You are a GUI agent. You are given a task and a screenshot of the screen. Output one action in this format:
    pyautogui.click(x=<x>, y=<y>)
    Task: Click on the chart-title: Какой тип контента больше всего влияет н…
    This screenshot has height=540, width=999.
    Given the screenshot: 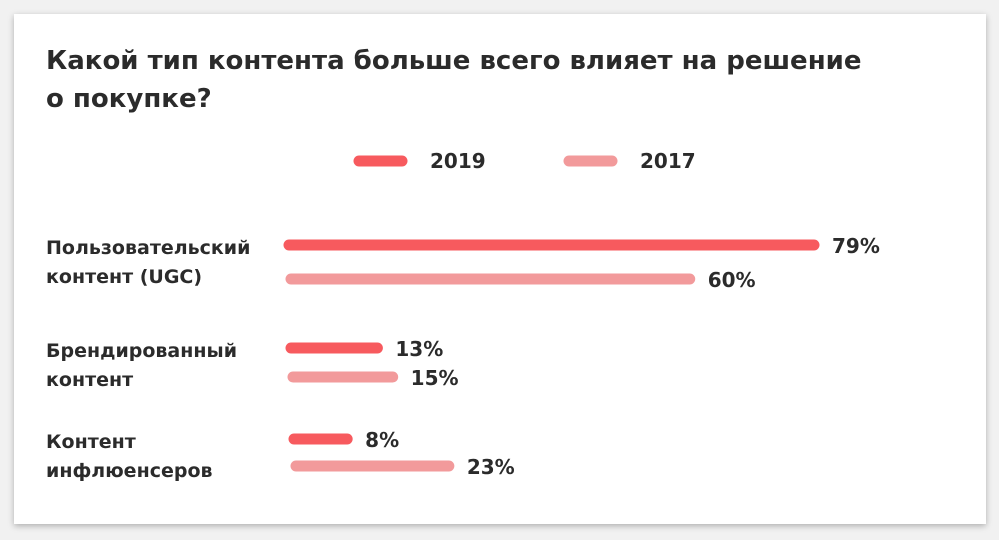 What is the action you would take?
    pyautogui.click(x=454, y=80)
    